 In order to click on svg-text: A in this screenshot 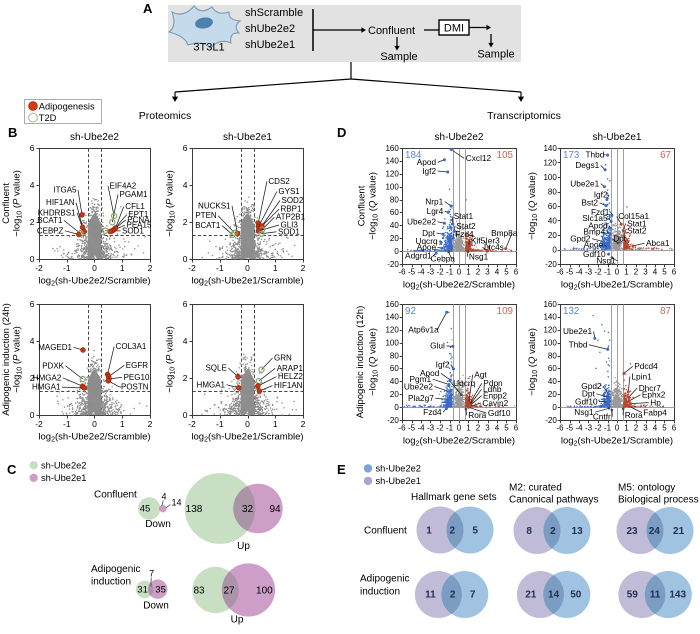, I will do `click(148, 8)`.